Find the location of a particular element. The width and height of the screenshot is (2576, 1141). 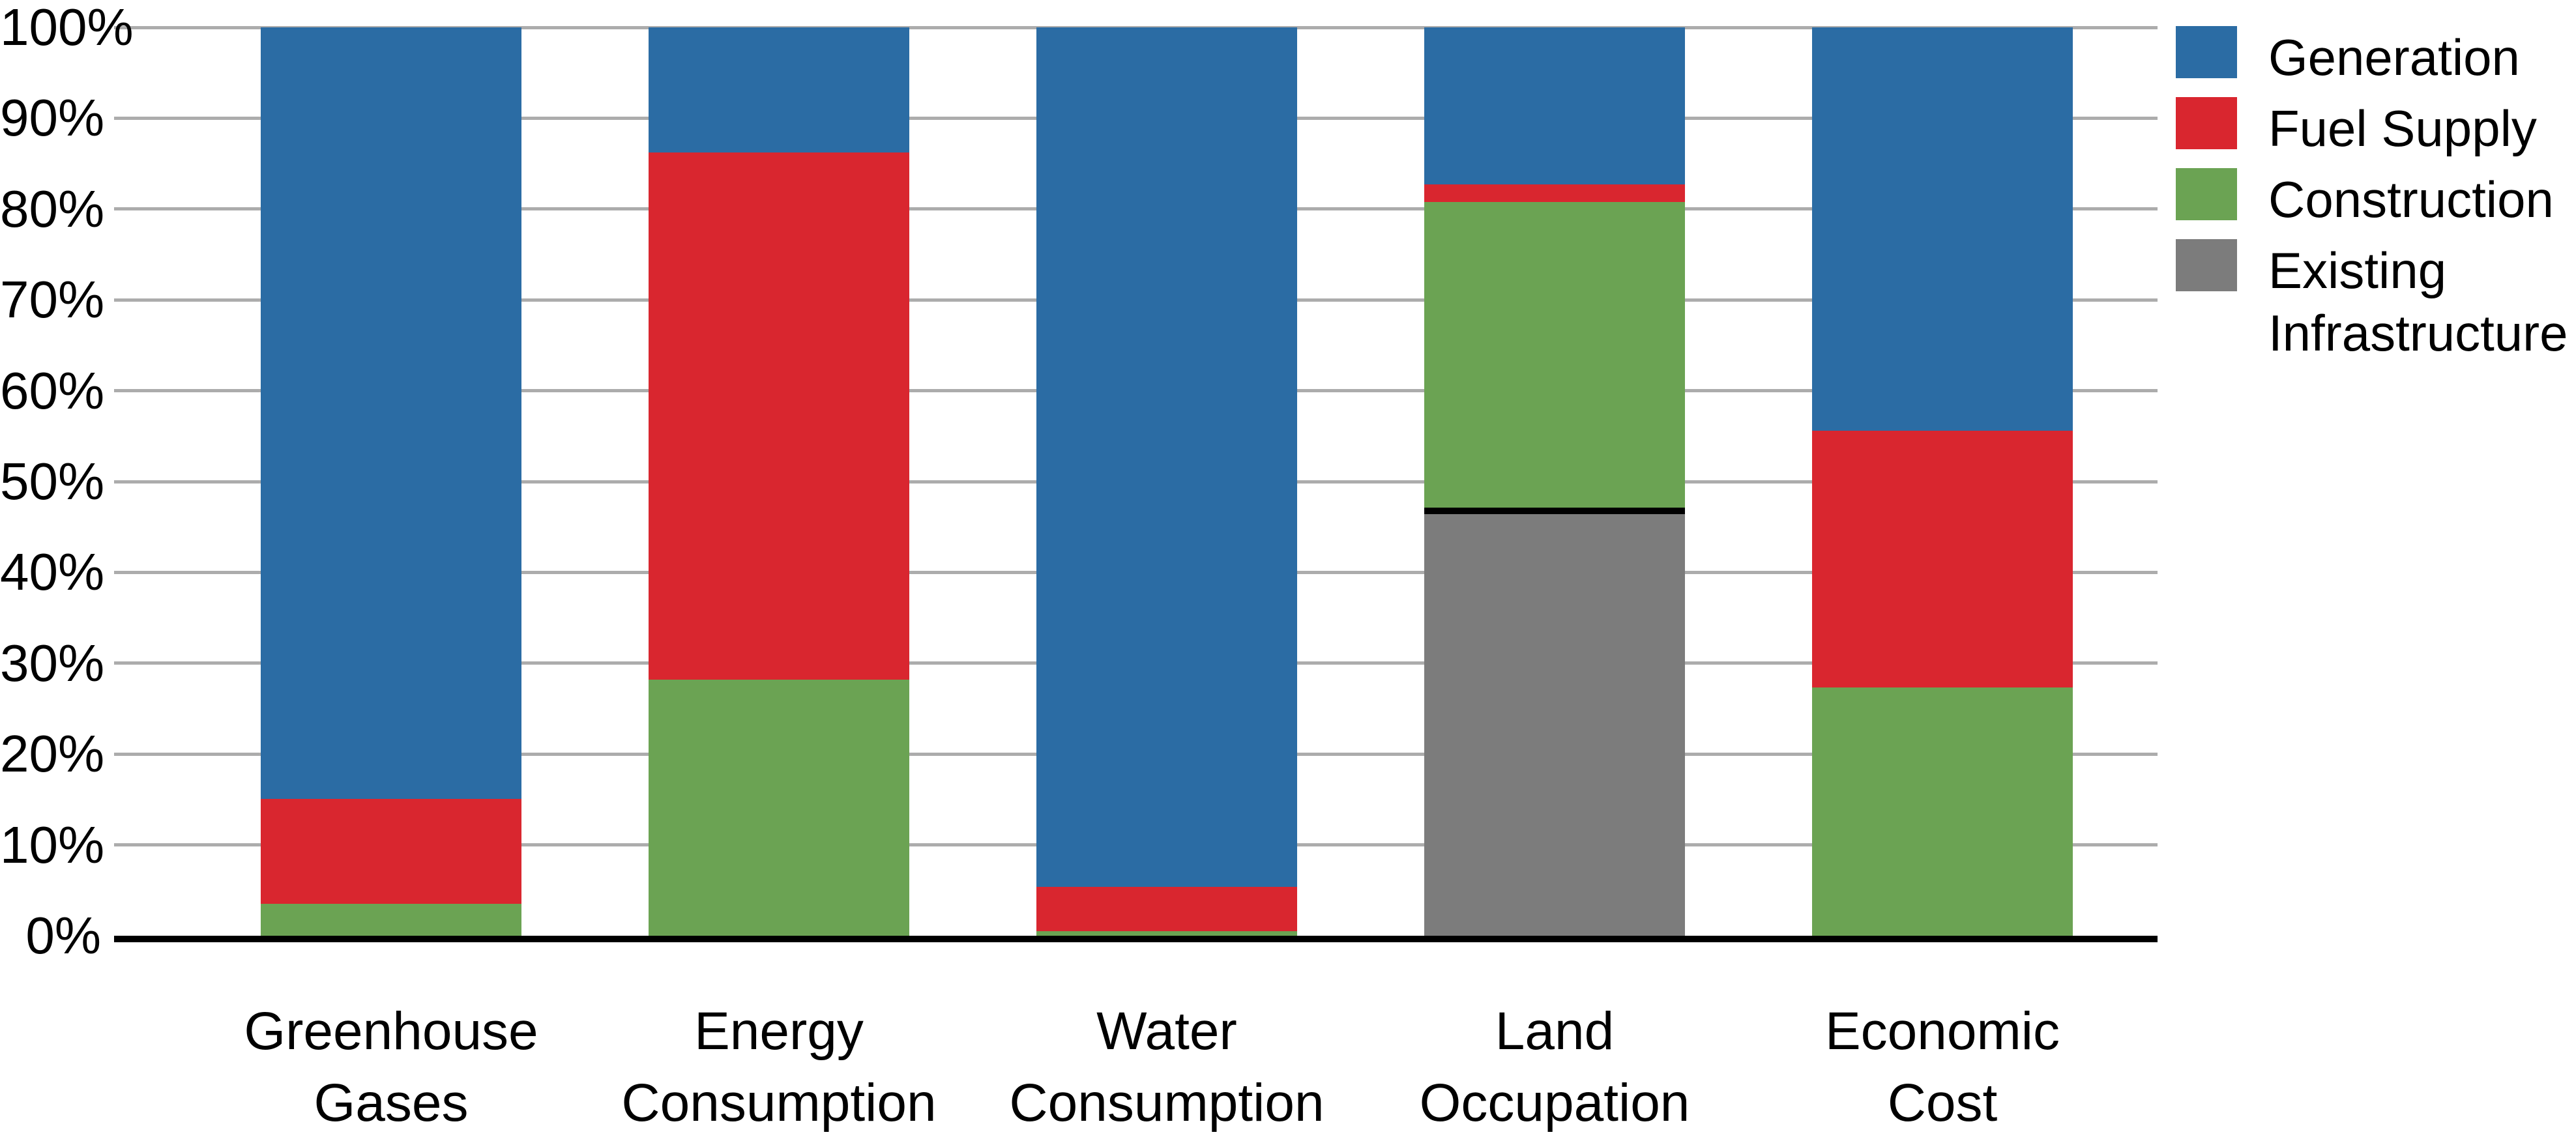

x-axis-label-line: Greenhouse is located at coordinates (391, 1031).